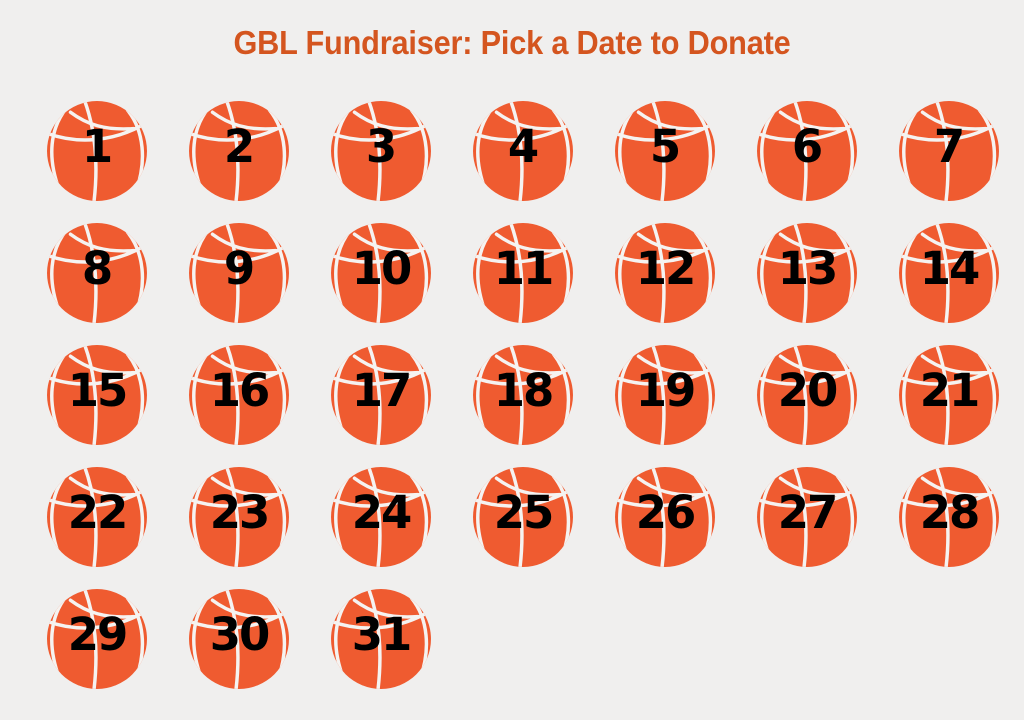  I want to click on date-ball-26: 26, so click(665, 517).